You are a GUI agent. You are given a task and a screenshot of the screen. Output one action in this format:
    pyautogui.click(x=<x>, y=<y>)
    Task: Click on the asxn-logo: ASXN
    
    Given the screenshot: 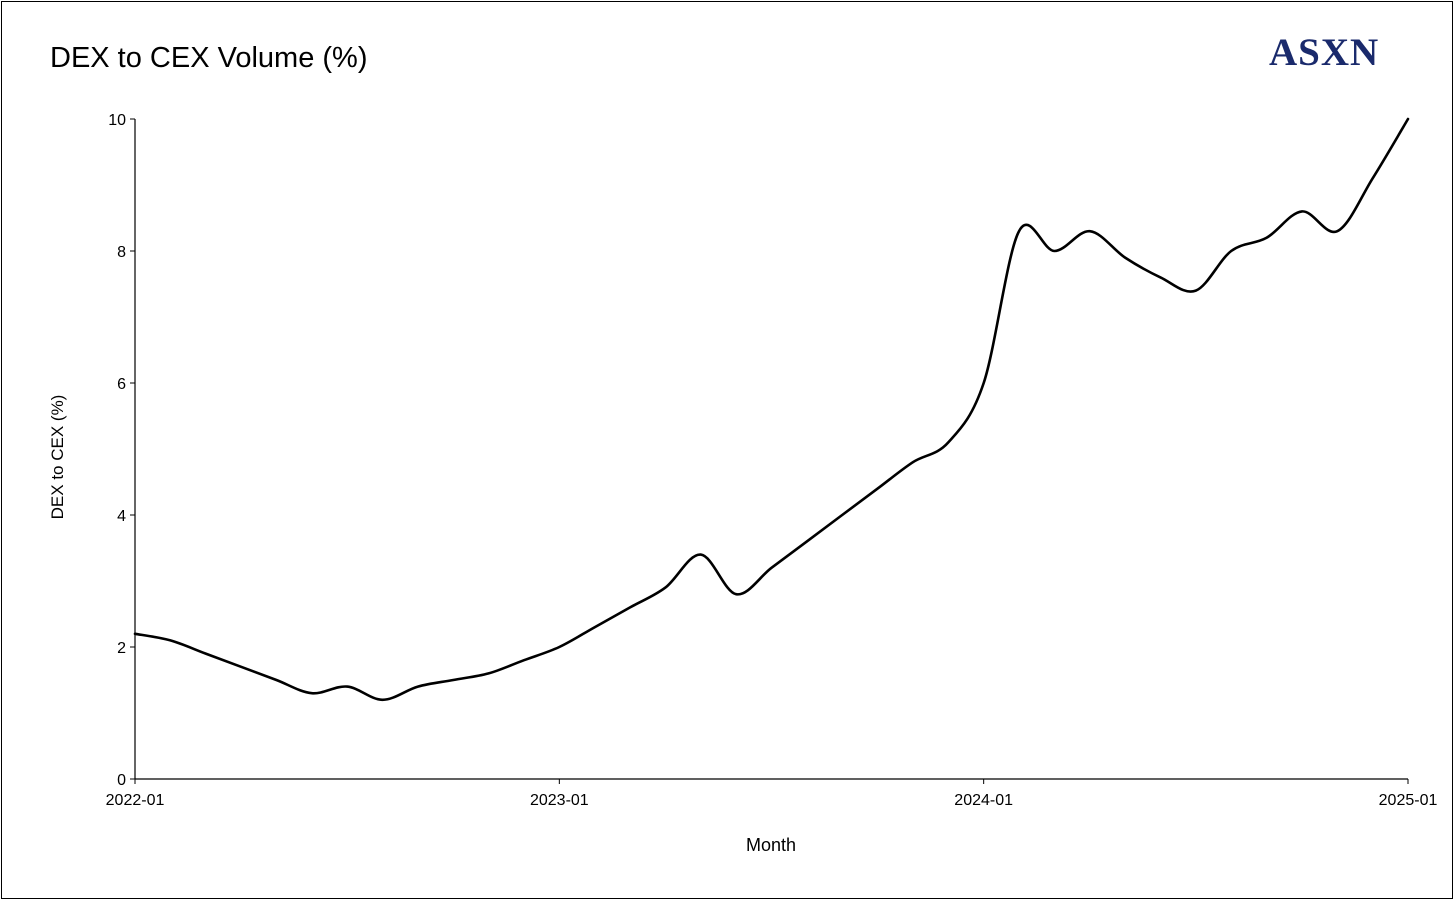 What is the action you would take?
    pyautogui.click(x=1324, y=52)
    